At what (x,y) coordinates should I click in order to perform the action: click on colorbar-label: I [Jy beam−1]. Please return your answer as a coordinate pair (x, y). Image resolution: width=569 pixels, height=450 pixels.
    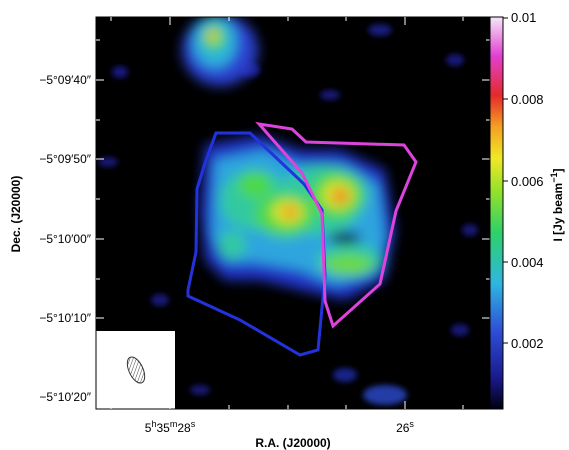
    Looking at the image, I should click on (557, 205).